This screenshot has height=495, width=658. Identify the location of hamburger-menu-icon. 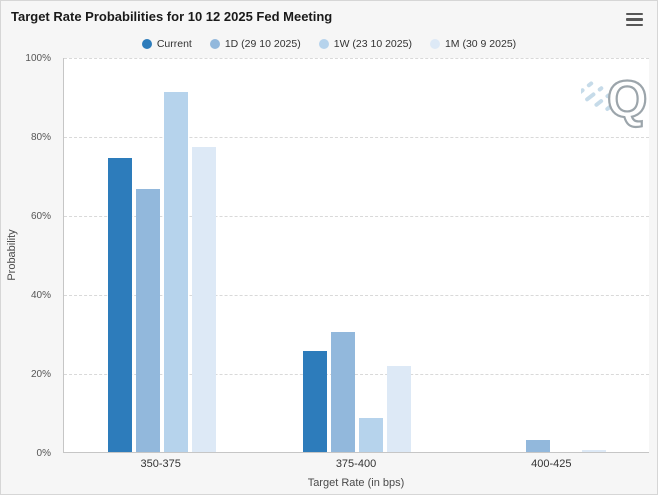
(634, 19).